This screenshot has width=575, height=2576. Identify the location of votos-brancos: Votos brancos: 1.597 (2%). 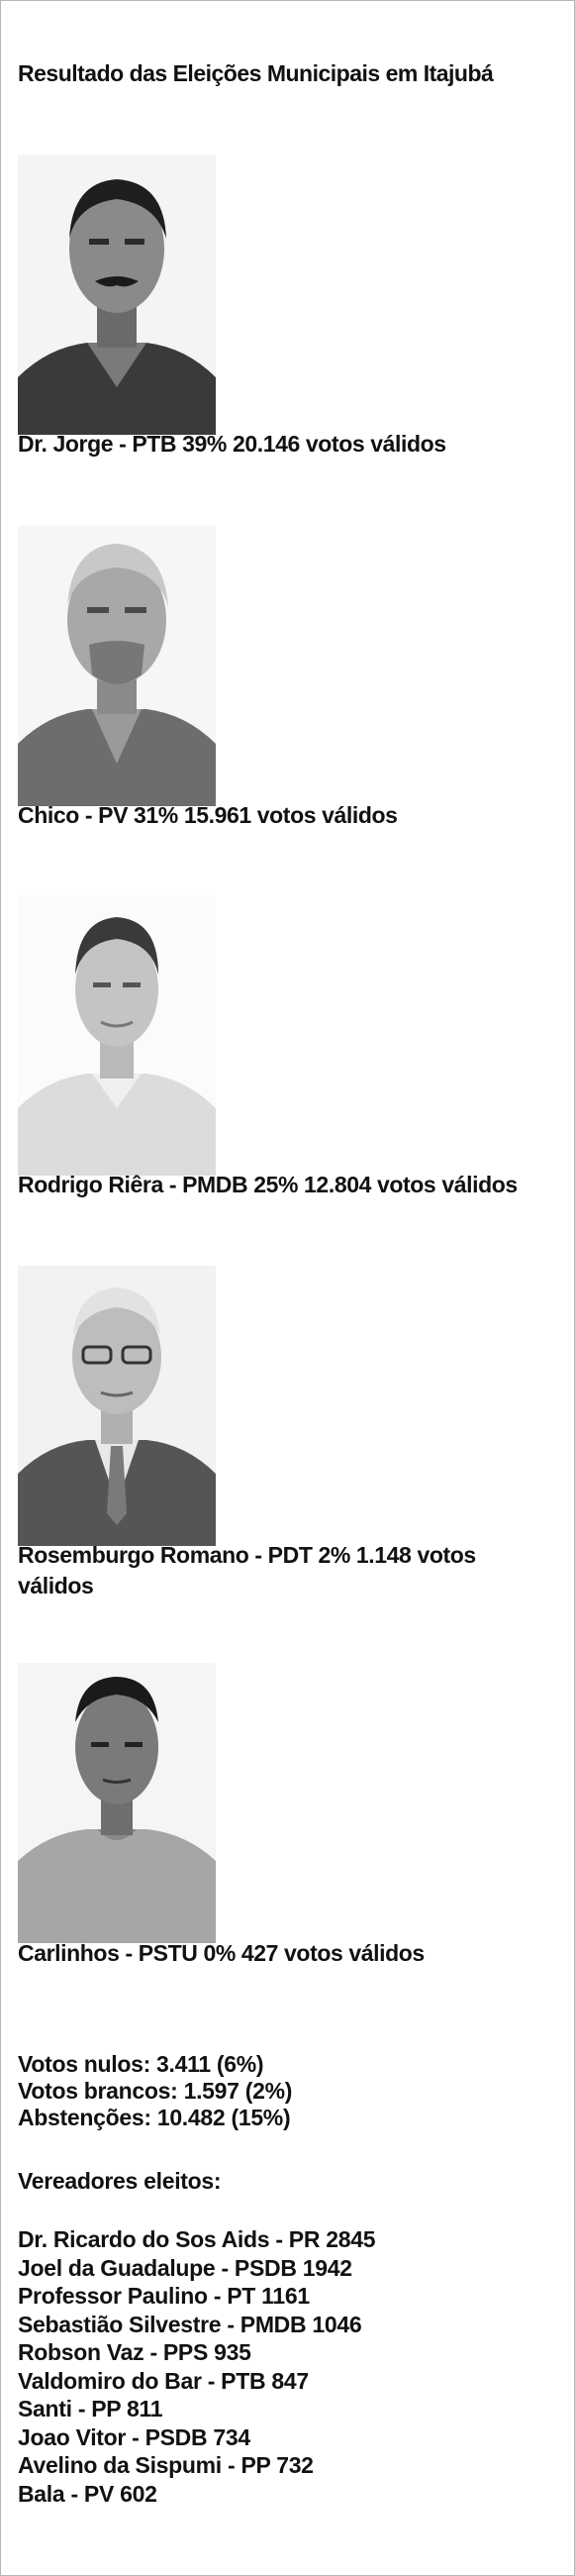
(156, 2091).